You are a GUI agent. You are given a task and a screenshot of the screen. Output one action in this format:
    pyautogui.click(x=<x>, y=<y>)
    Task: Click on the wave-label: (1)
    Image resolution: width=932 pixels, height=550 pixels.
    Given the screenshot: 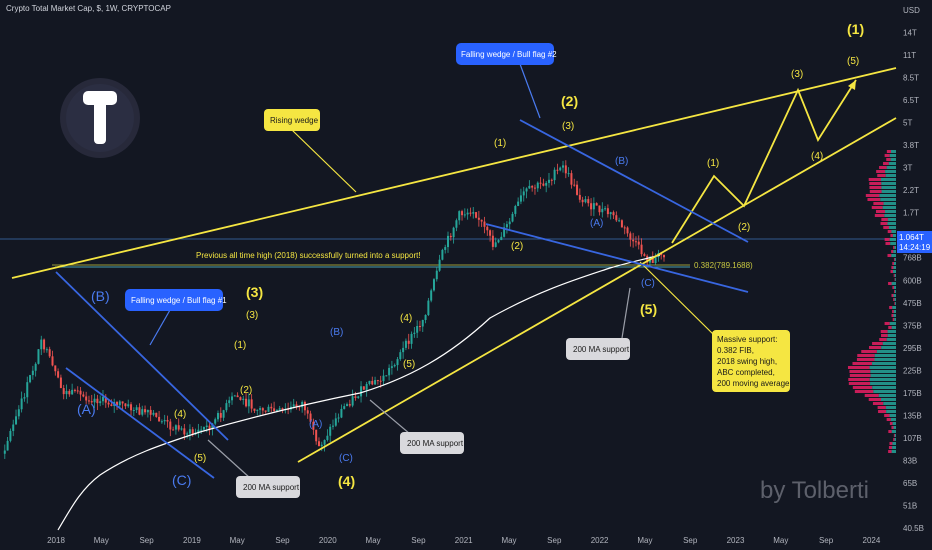 What is the action you would take?
    pyautogui.click(x=500, y=143)
    